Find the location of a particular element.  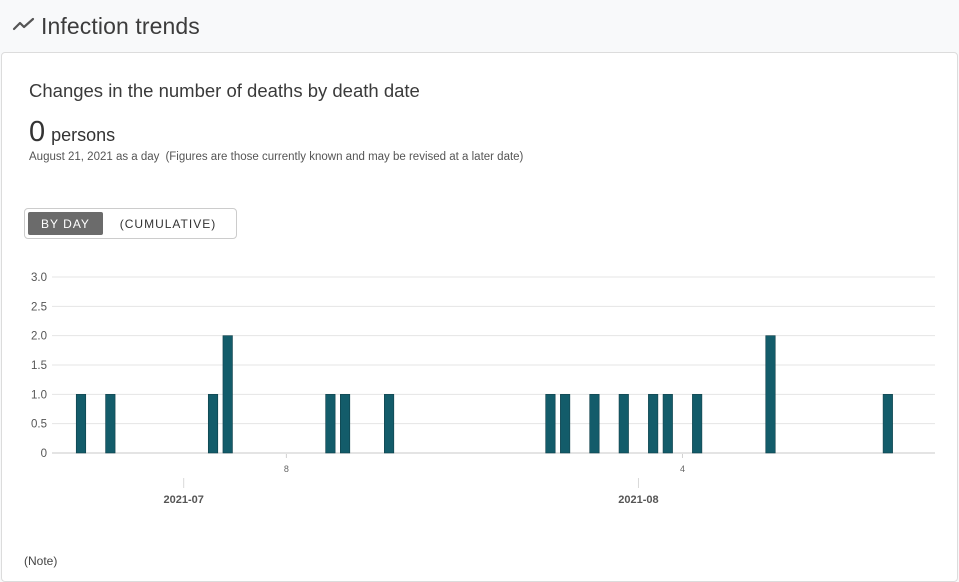

y-tick-label: 1.0 is located at coordinates (39, 395).